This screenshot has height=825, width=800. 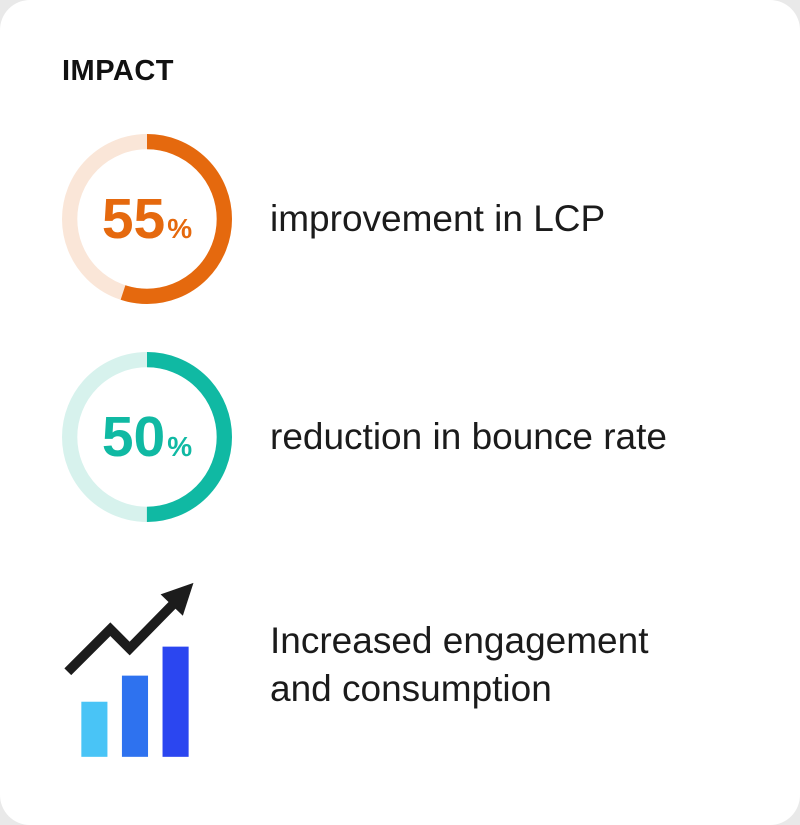 What do you see at coordinates (133, 218) in the screenshot?
I see `stat-number: 55` at bounding box center [133, 218].